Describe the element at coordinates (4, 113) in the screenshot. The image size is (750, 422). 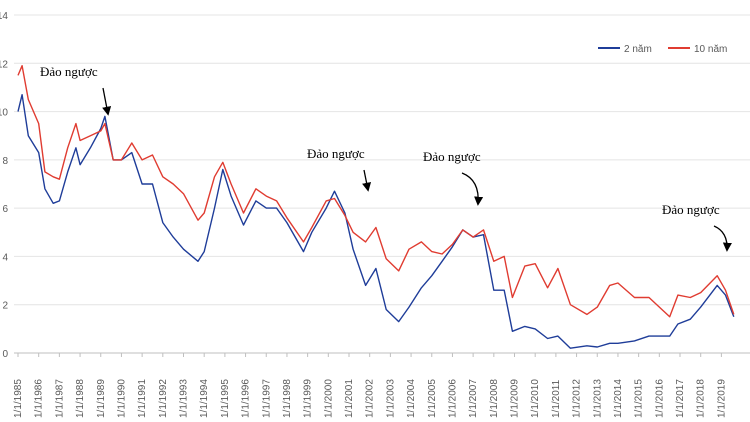
I see `y-tick-label: 10` at that location.